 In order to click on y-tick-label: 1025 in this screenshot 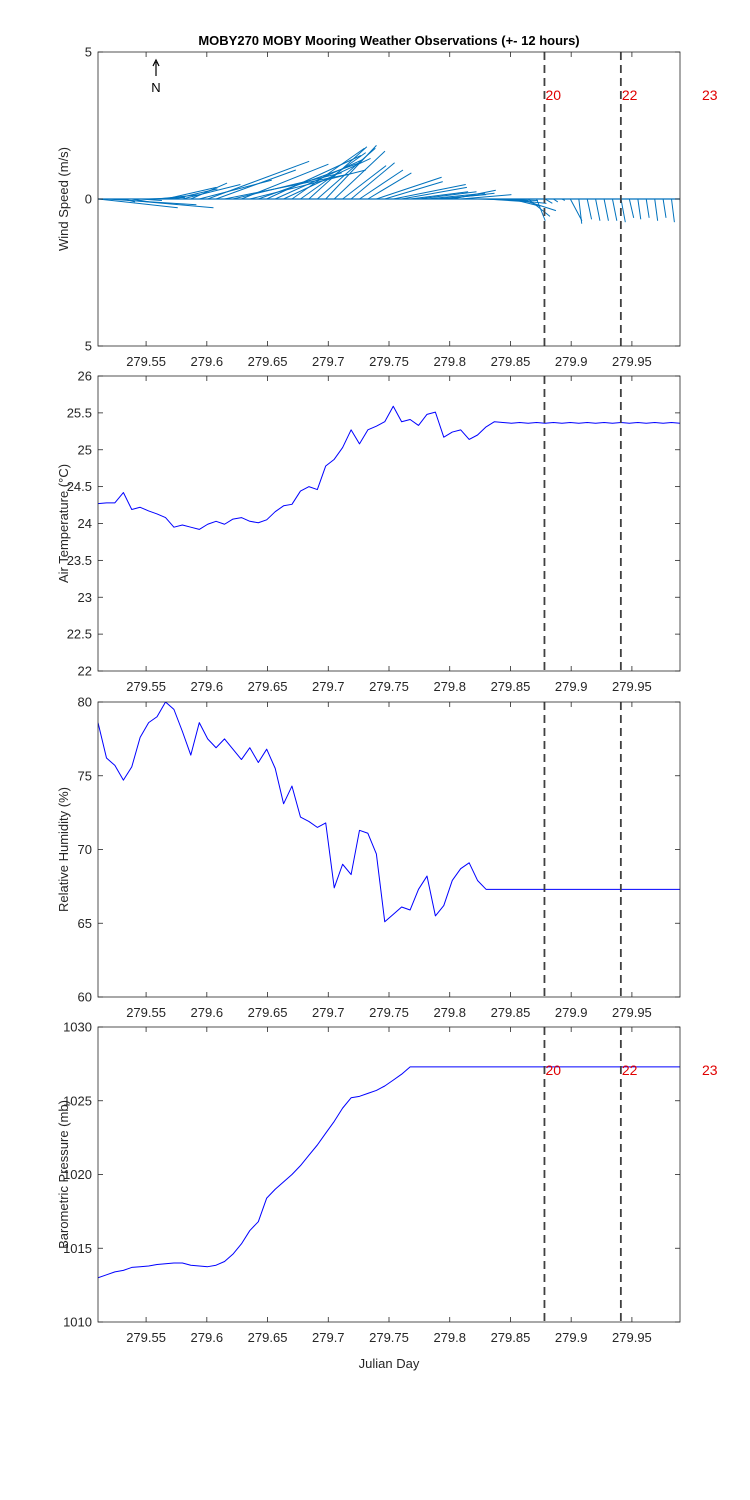, I will do `click(77, 1100)`.